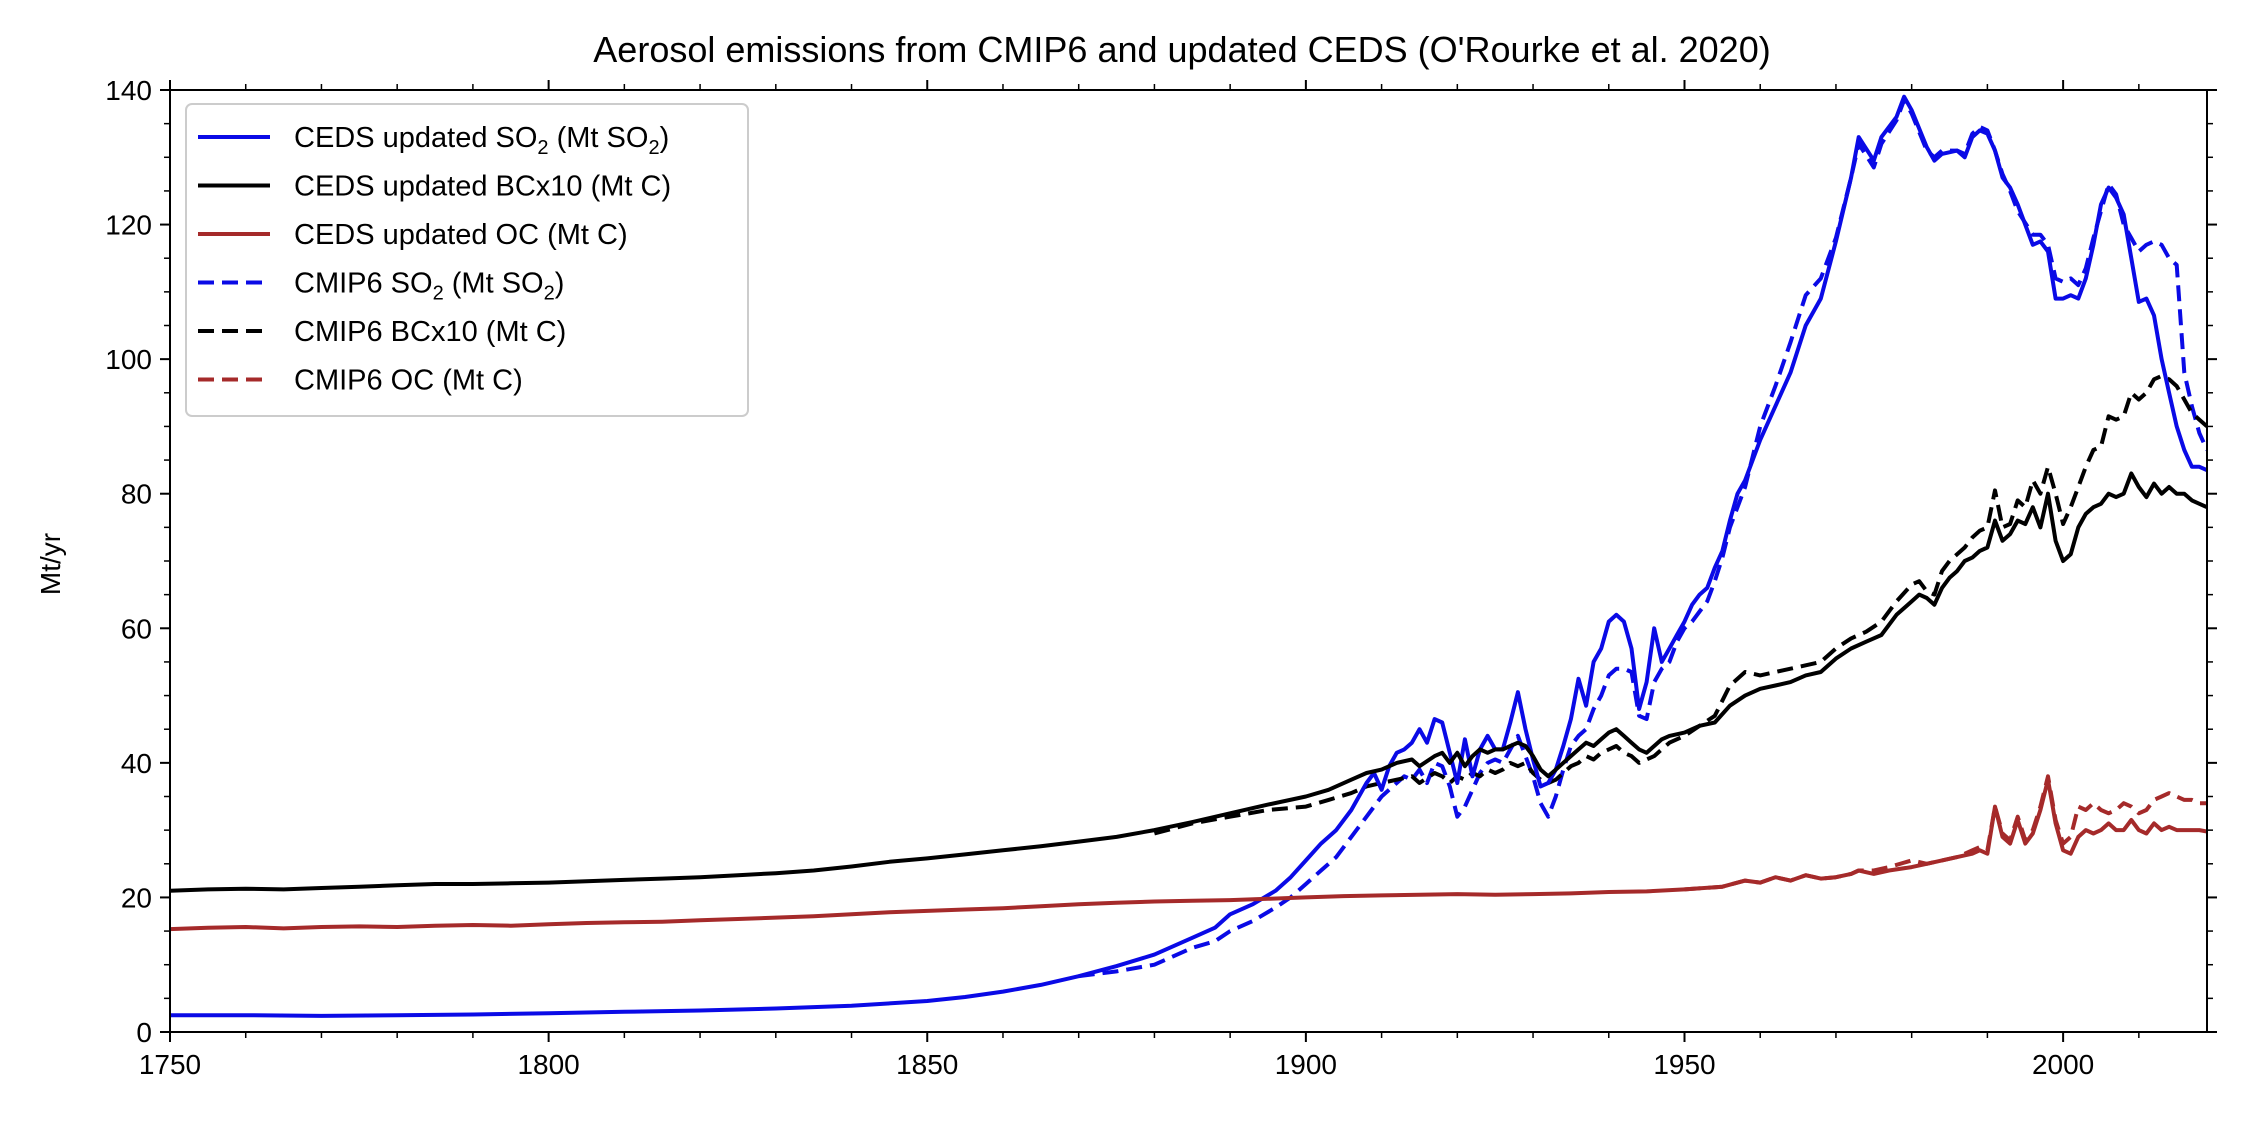 This screenshot has height=1122, width=2244. I want to click on y-tick-label: 80, so click(136, 494).